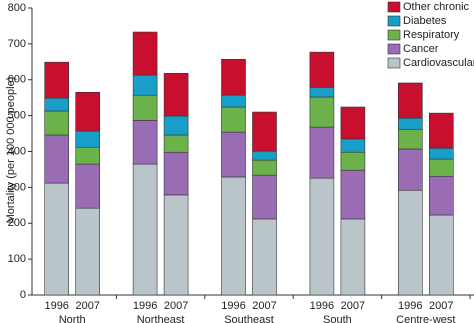  Describe the element at coordinates (161, 318) in the screenshot. I see `group-label: Northeast` at that location.